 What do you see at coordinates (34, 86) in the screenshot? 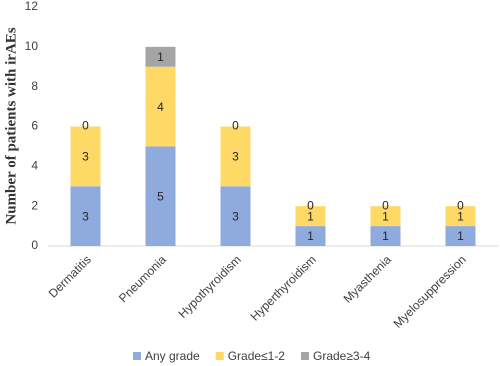
I see `y-tick-label: 8` at bounding box center [34, 86].